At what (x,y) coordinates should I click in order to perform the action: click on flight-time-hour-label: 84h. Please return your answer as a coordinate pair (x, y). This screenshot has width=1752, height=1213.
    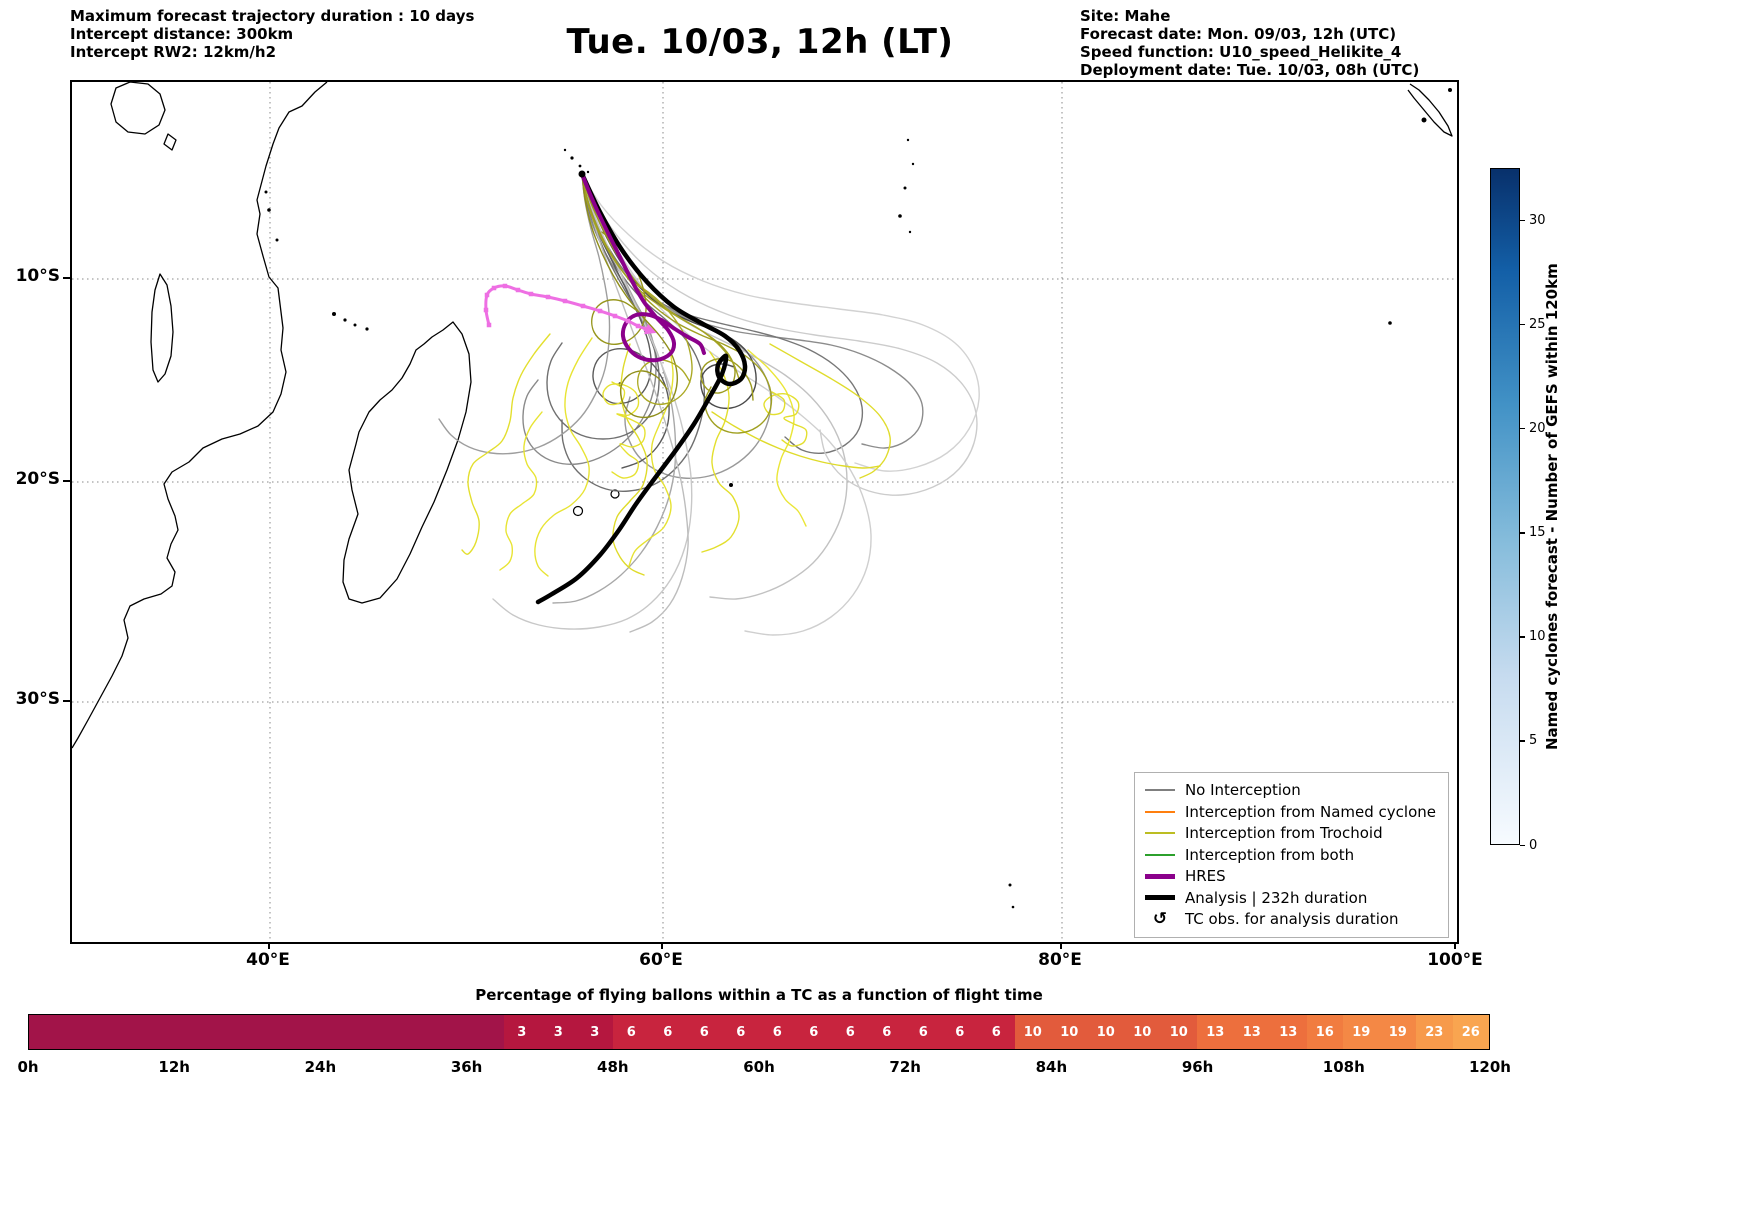
    Looking at the image, I should click on (1051, 1067).